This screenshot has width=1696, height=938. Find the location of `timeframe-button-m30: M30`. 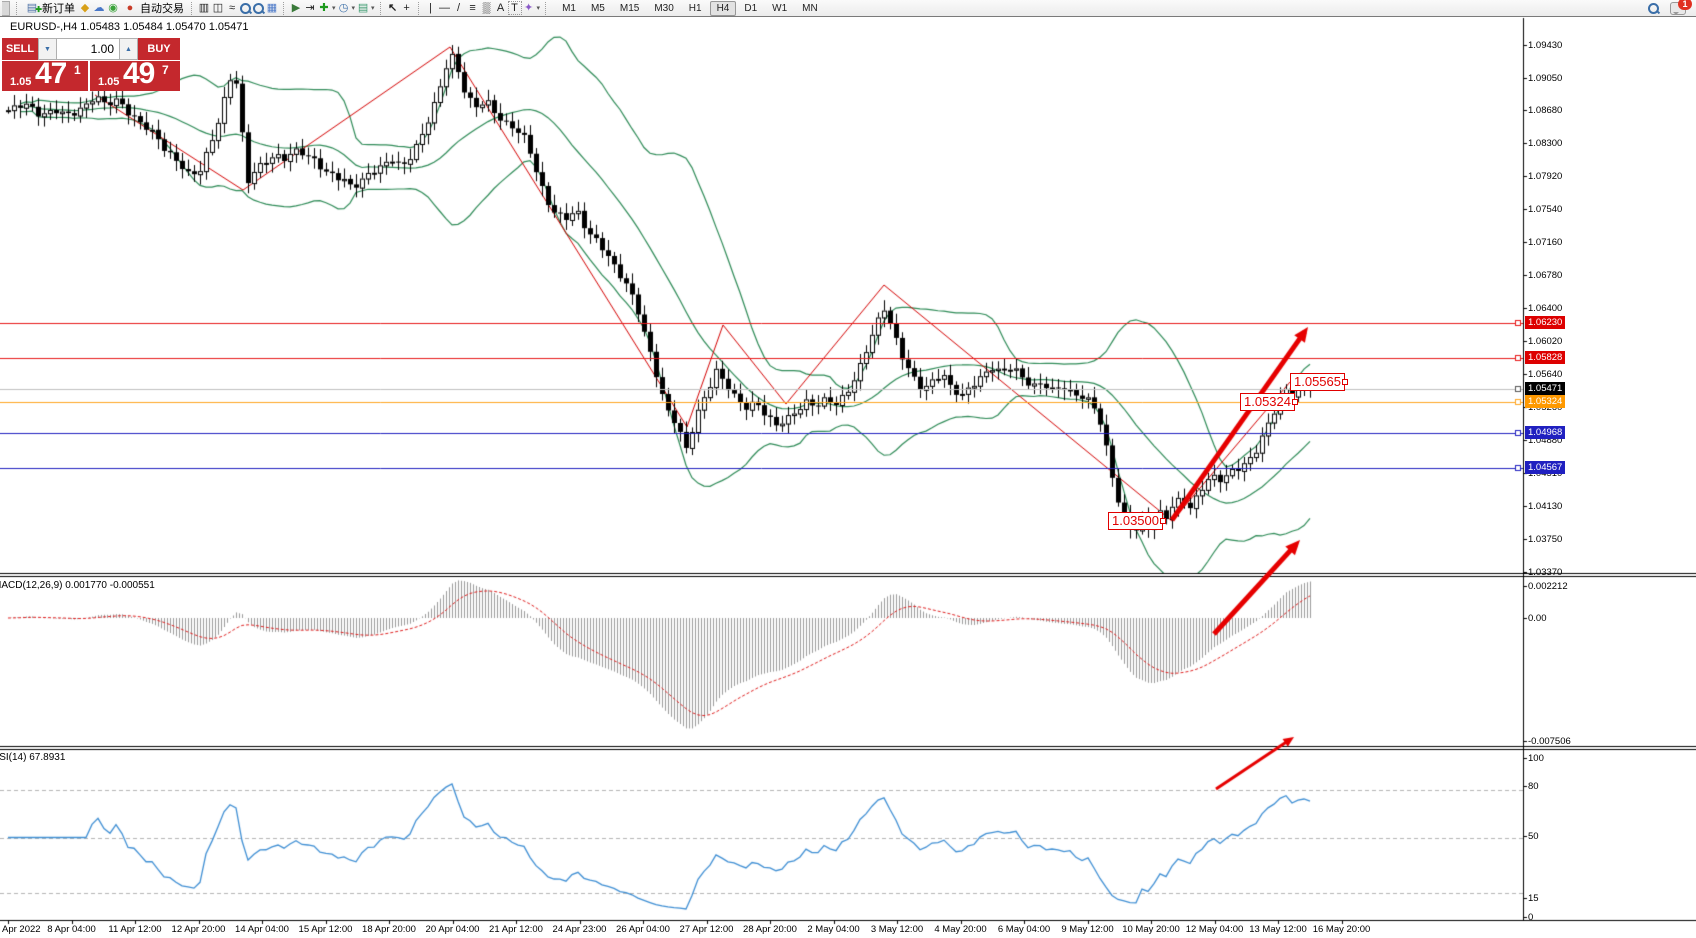

timeframe-button-m30: M30 is located at coordinates (664, 8).